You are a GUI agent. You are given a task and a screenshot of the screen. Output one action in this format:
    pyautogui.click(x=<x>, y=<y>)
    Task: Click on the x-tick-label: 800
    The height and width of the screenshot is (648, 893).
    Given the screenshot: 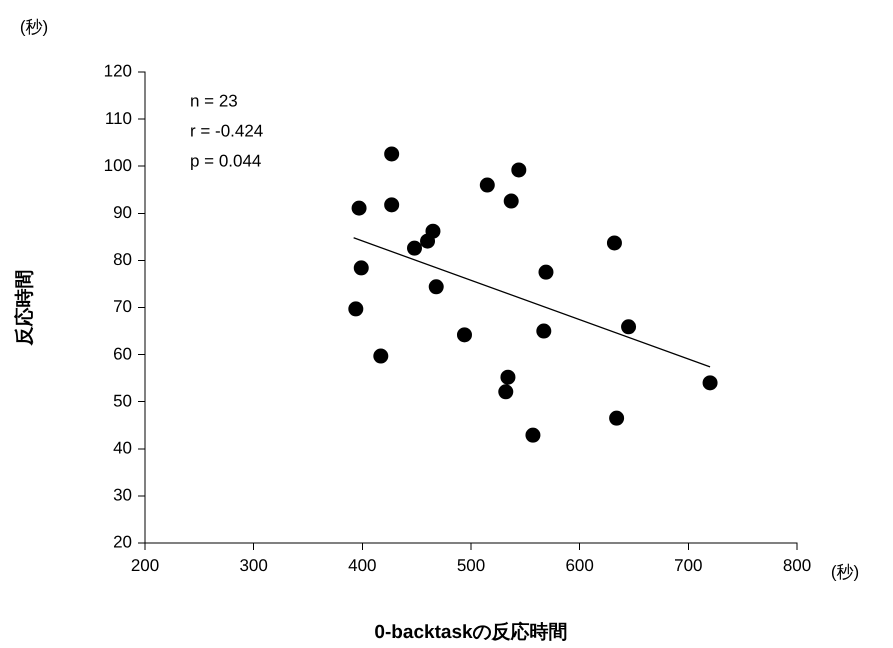 What is the action you would take?
    pyautogui.click(x=797, y=565)
    